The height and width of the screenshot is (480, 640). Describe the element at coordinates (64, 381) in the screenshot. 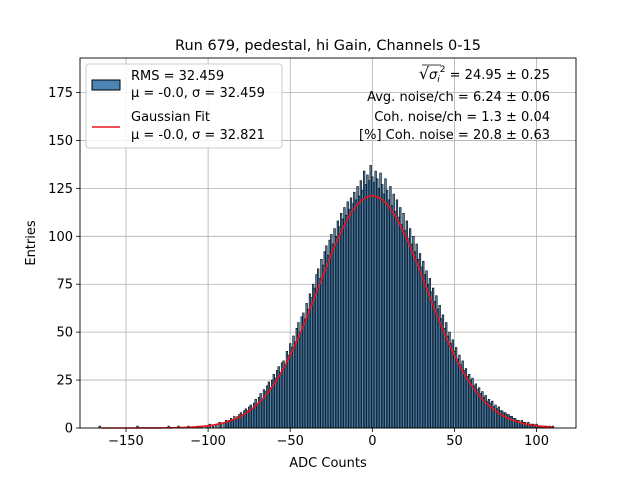

I see `y-tick-label: 25` at that location.